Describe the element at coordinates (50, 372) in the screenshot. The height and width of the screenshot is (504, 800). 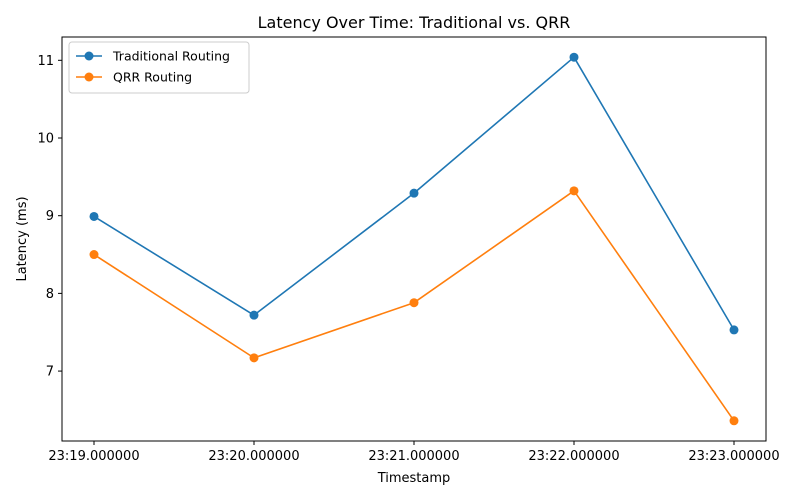
I see `y-tick-label: 7` at that location.